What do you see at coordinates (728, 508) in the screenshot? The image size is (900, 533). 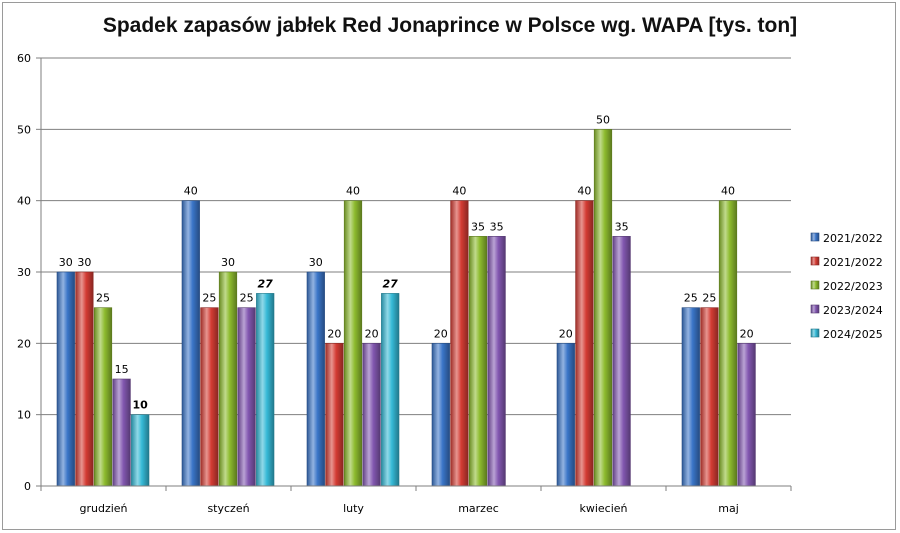 I see `x-category-label: maj` at bounding box center [728, 508].